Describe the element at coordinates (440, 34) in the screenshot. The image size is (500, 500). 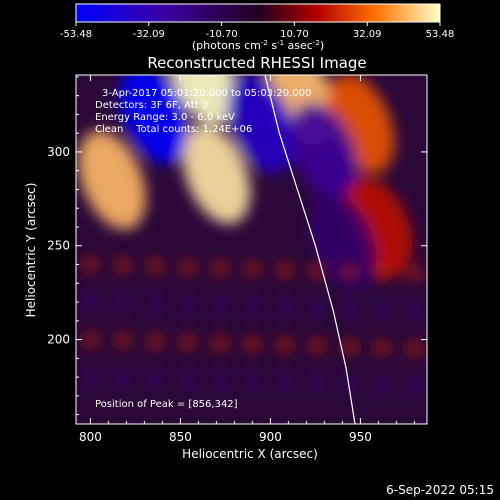
I see `colorbar-tick-label: 53.48` at that location.